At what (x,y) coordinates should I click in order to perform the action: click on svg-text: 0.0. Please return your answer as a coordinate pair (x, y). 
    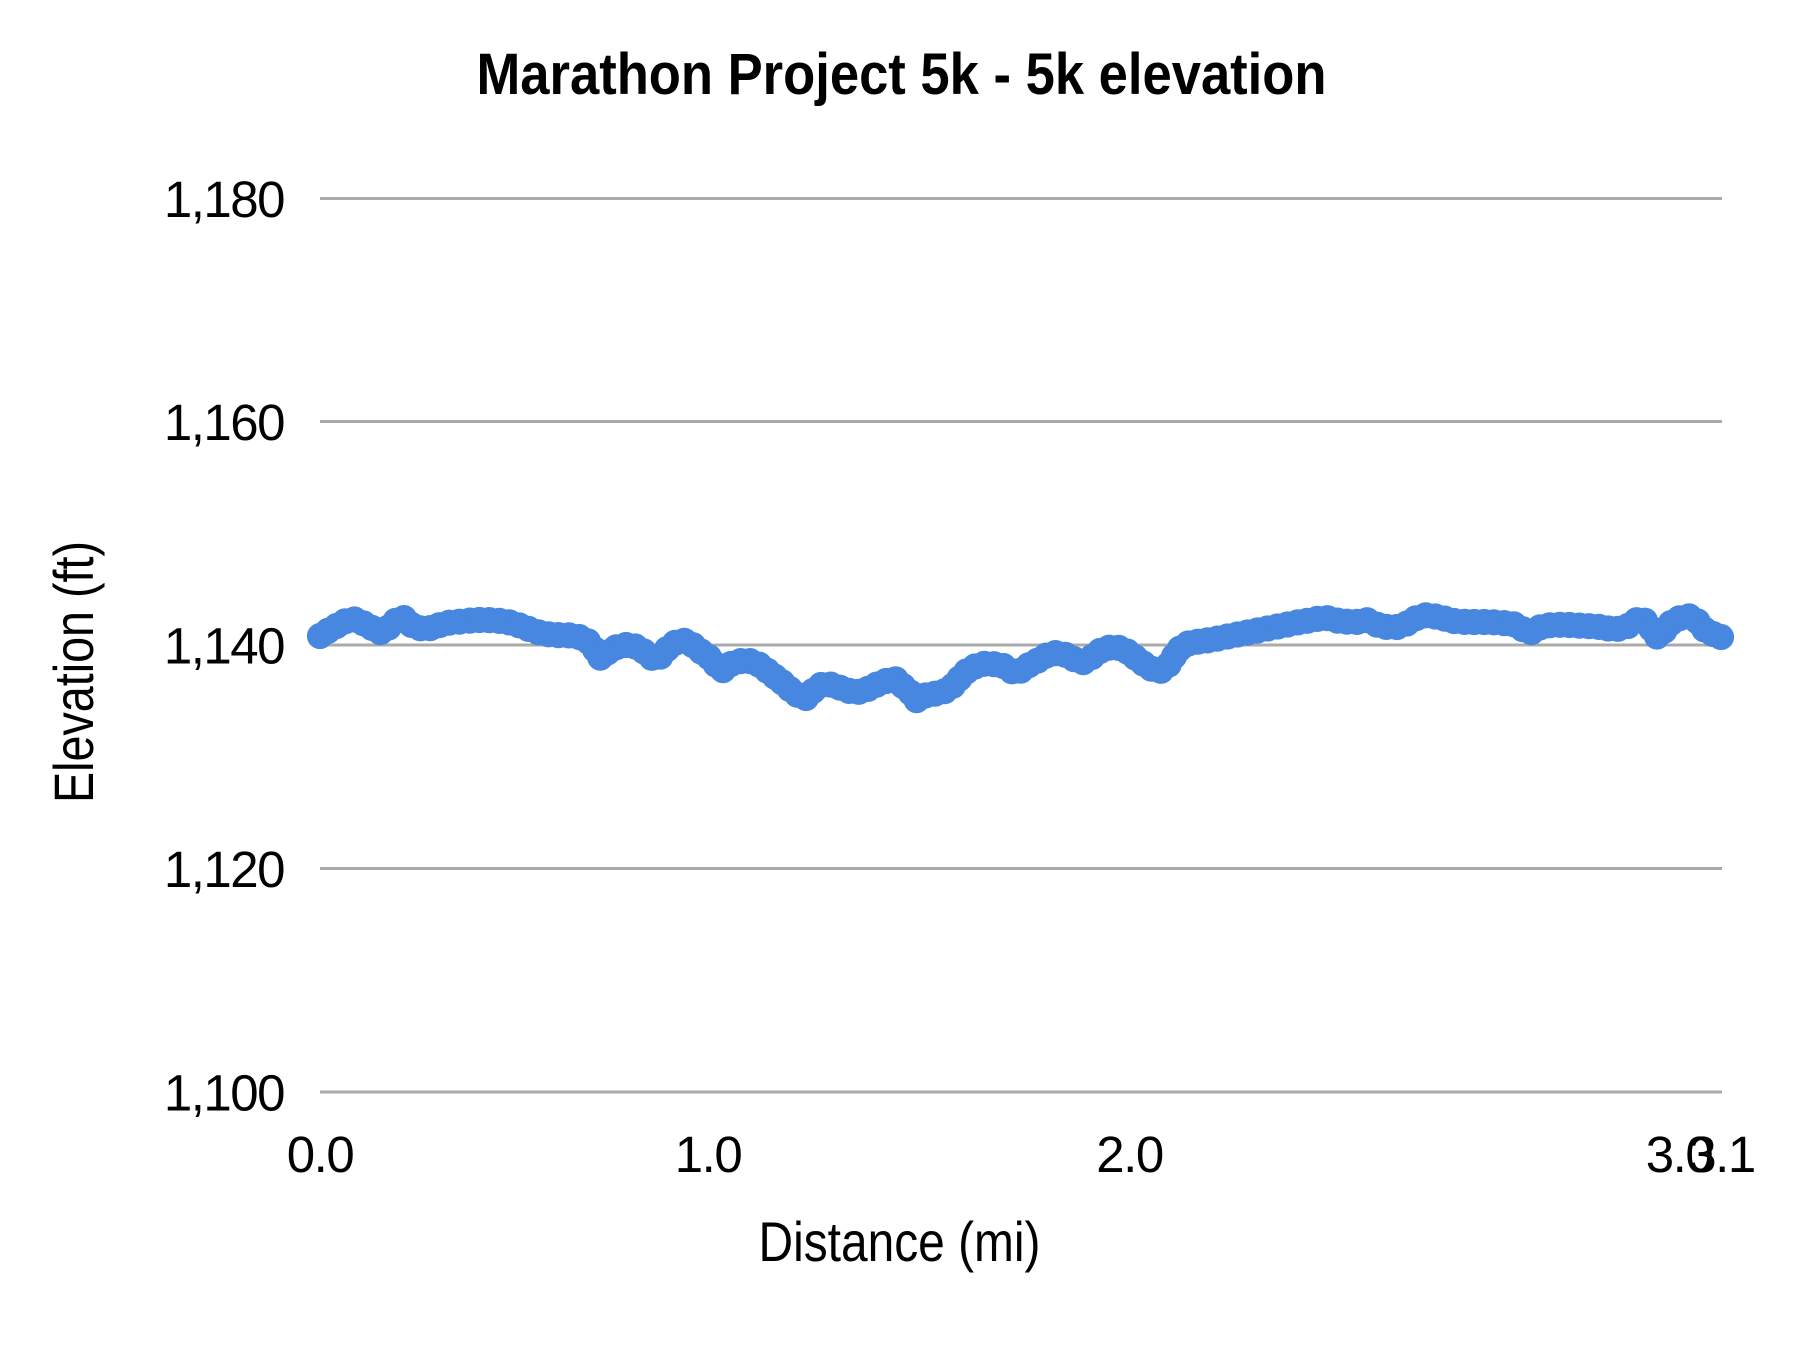
    Looking at the image, I should click on (320, 1154).